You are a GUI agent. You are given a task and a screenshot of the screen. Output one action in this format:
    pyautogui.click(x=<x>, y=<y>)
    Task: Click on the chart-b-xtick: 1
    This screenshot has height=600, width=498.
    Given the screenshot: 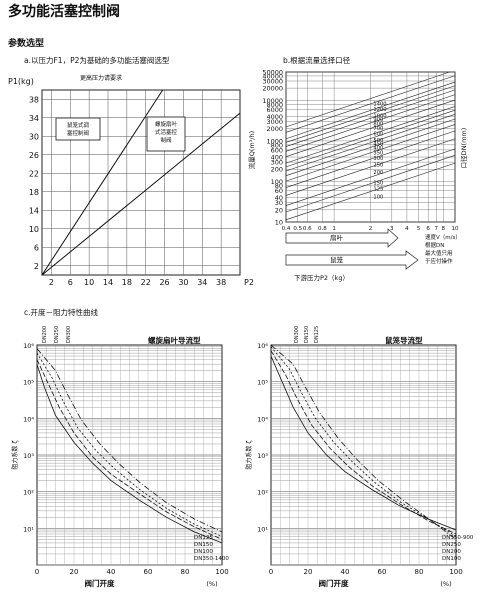 What is the action you would take?
    pyautogui.click(x=334, y=229)
    